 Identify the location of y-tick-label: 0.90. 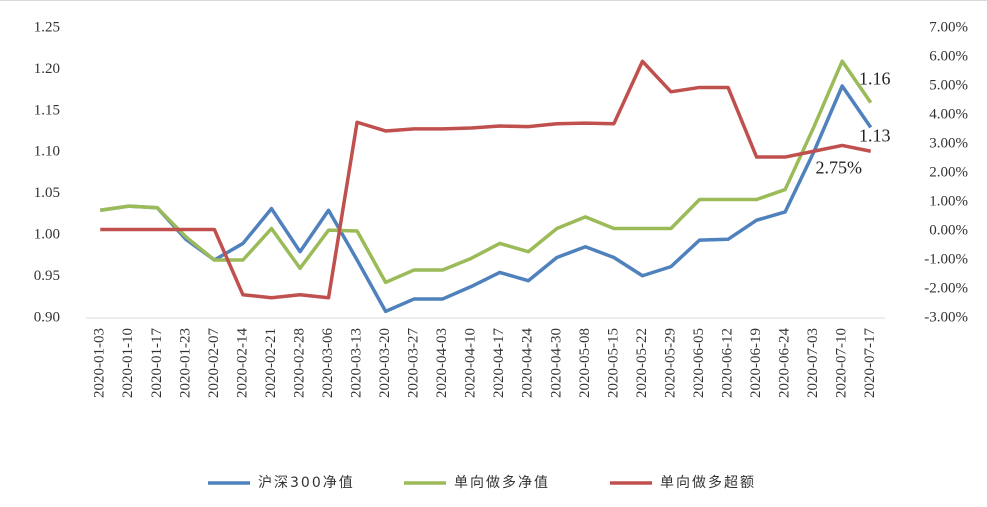
(47, 317).